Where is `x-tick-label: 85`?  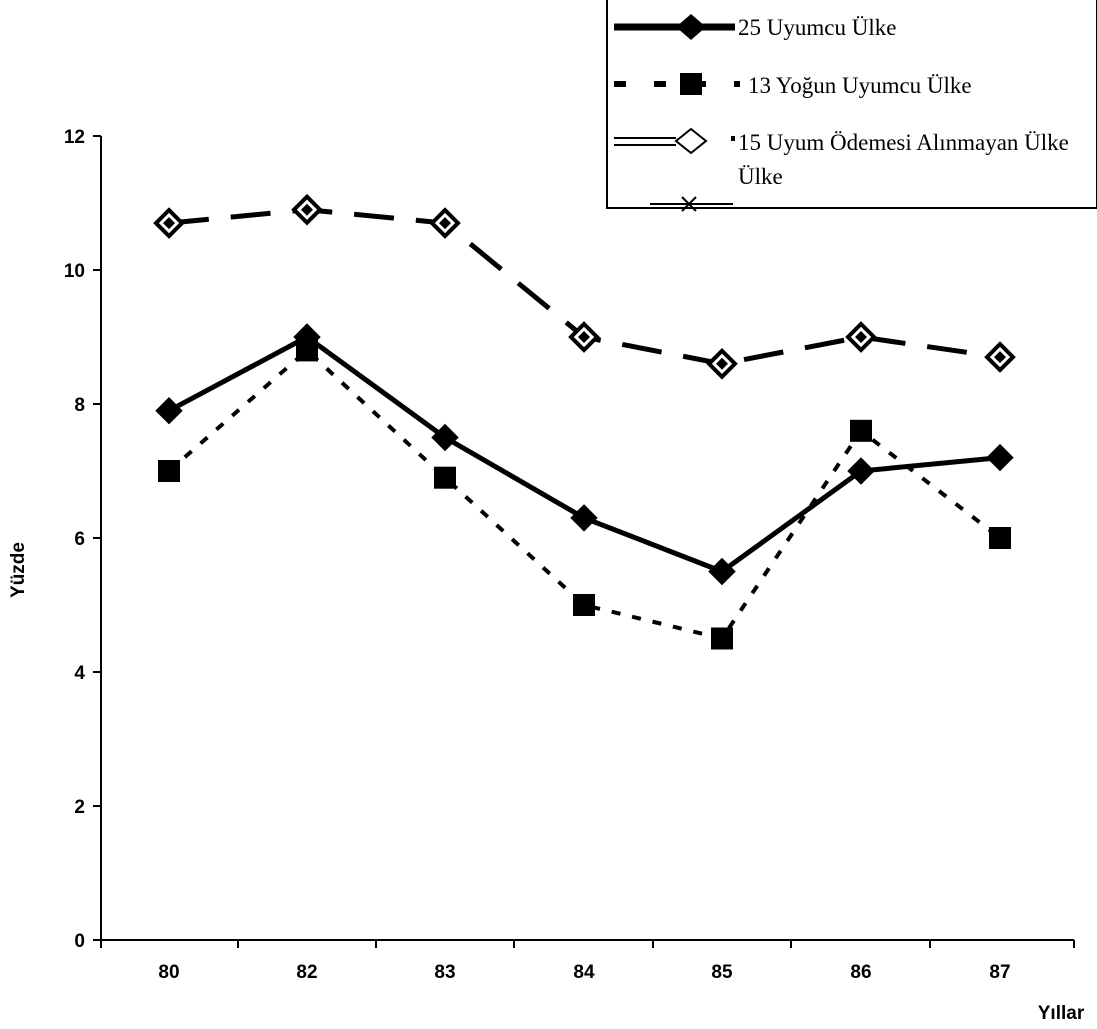
x-tick-label: 85 is located at coordinates (722, 972).